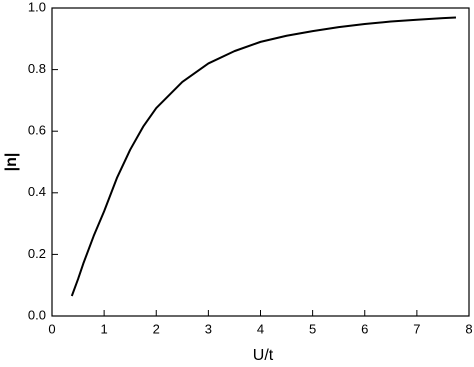 The height and width of the screenshot is (367, 474). I want to click on x-axis-title: U/t, so click(263, 355).